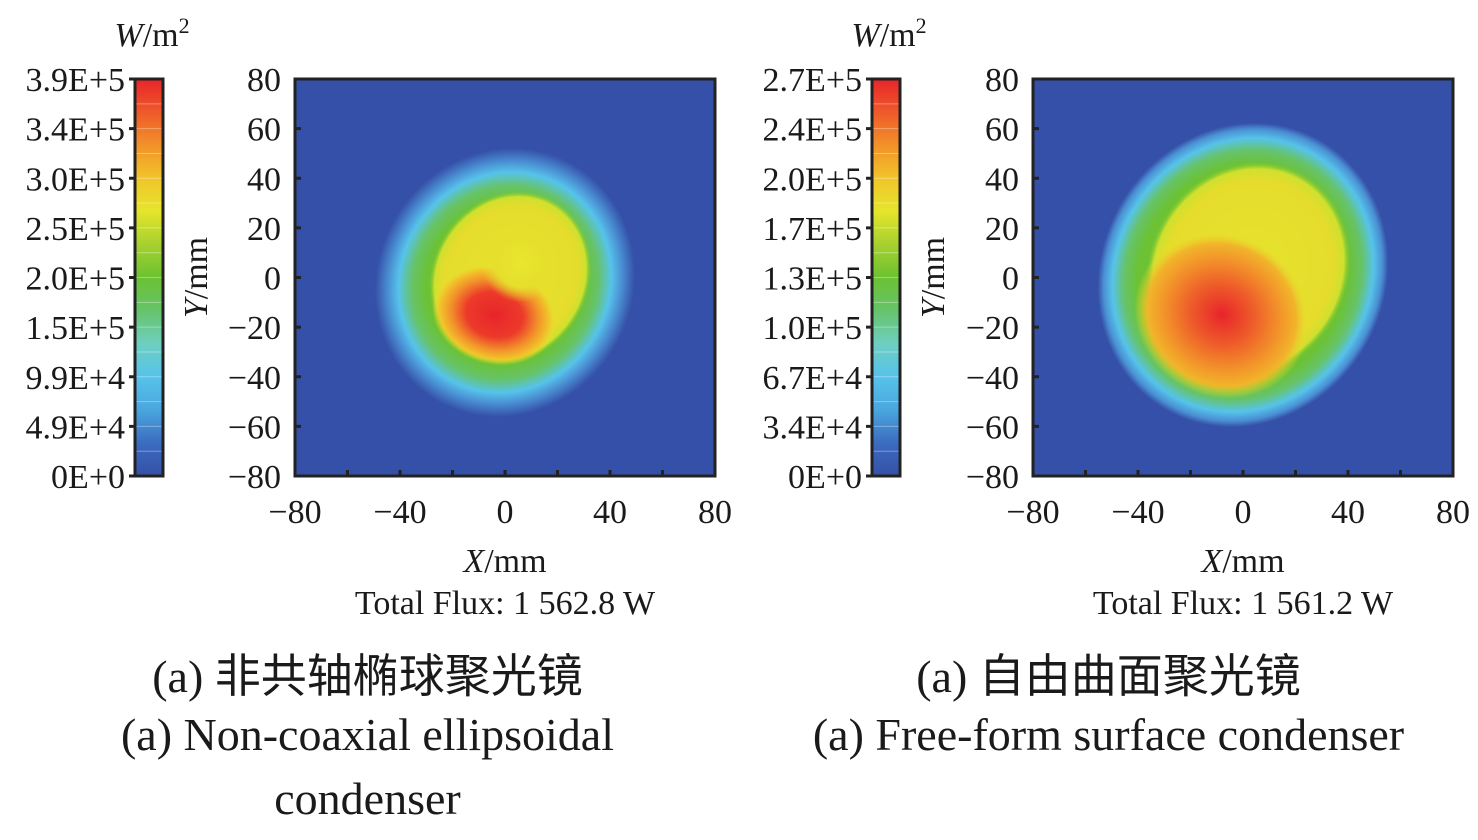 This screenshot has width=1478, height=840. What do you see at coordinates (812, 80) in the screenshot?
I see `colorbar-tick-label: 2.7E+5` at bounding box center [812, 80].